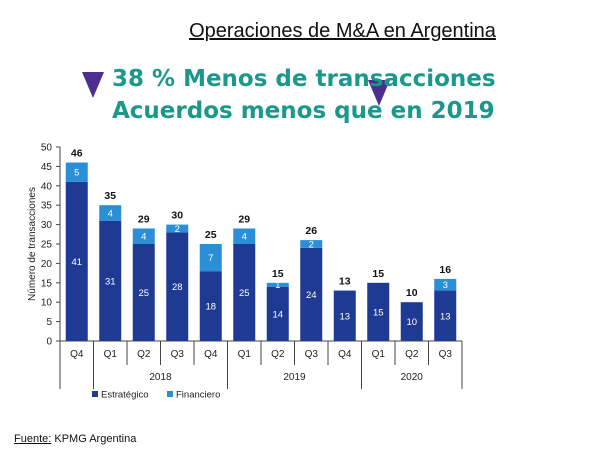 This screenshot has height=466, width=605. Describe the element at coordinates (294, 377) in the screenshot. I see `x-group-label: 2019` at that location.